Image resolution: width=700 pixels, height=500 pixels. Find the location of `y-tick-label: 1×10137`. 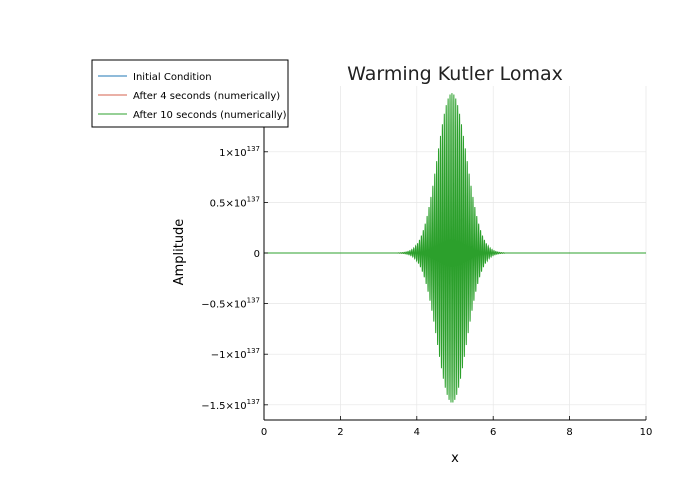

y-tick-label: 1×10137 is located at coordinates (239, 152).